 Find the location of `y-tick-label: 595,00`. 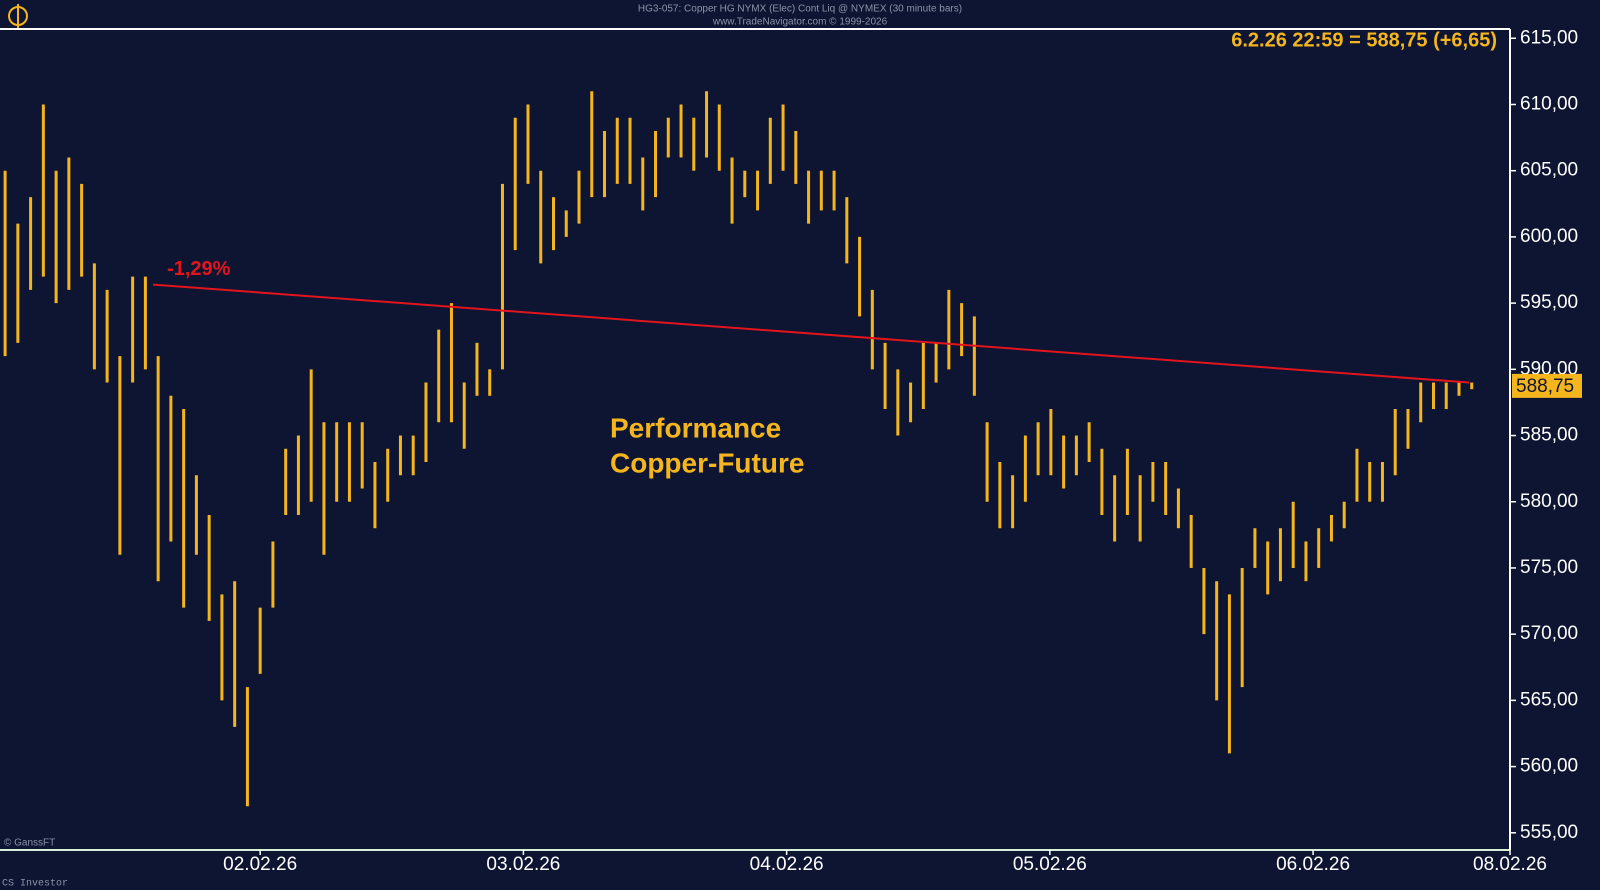

y-tick-label: 595,00 is located at coordinates (1549, 302).